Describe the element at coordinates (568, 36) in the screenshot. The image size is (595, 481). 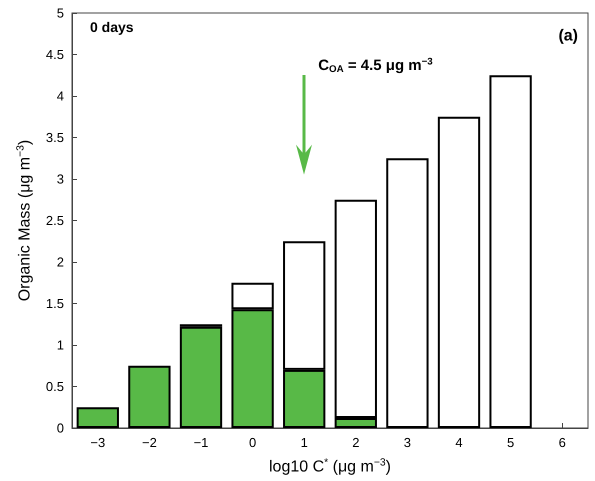
I see `annotation: (a)` at that location.